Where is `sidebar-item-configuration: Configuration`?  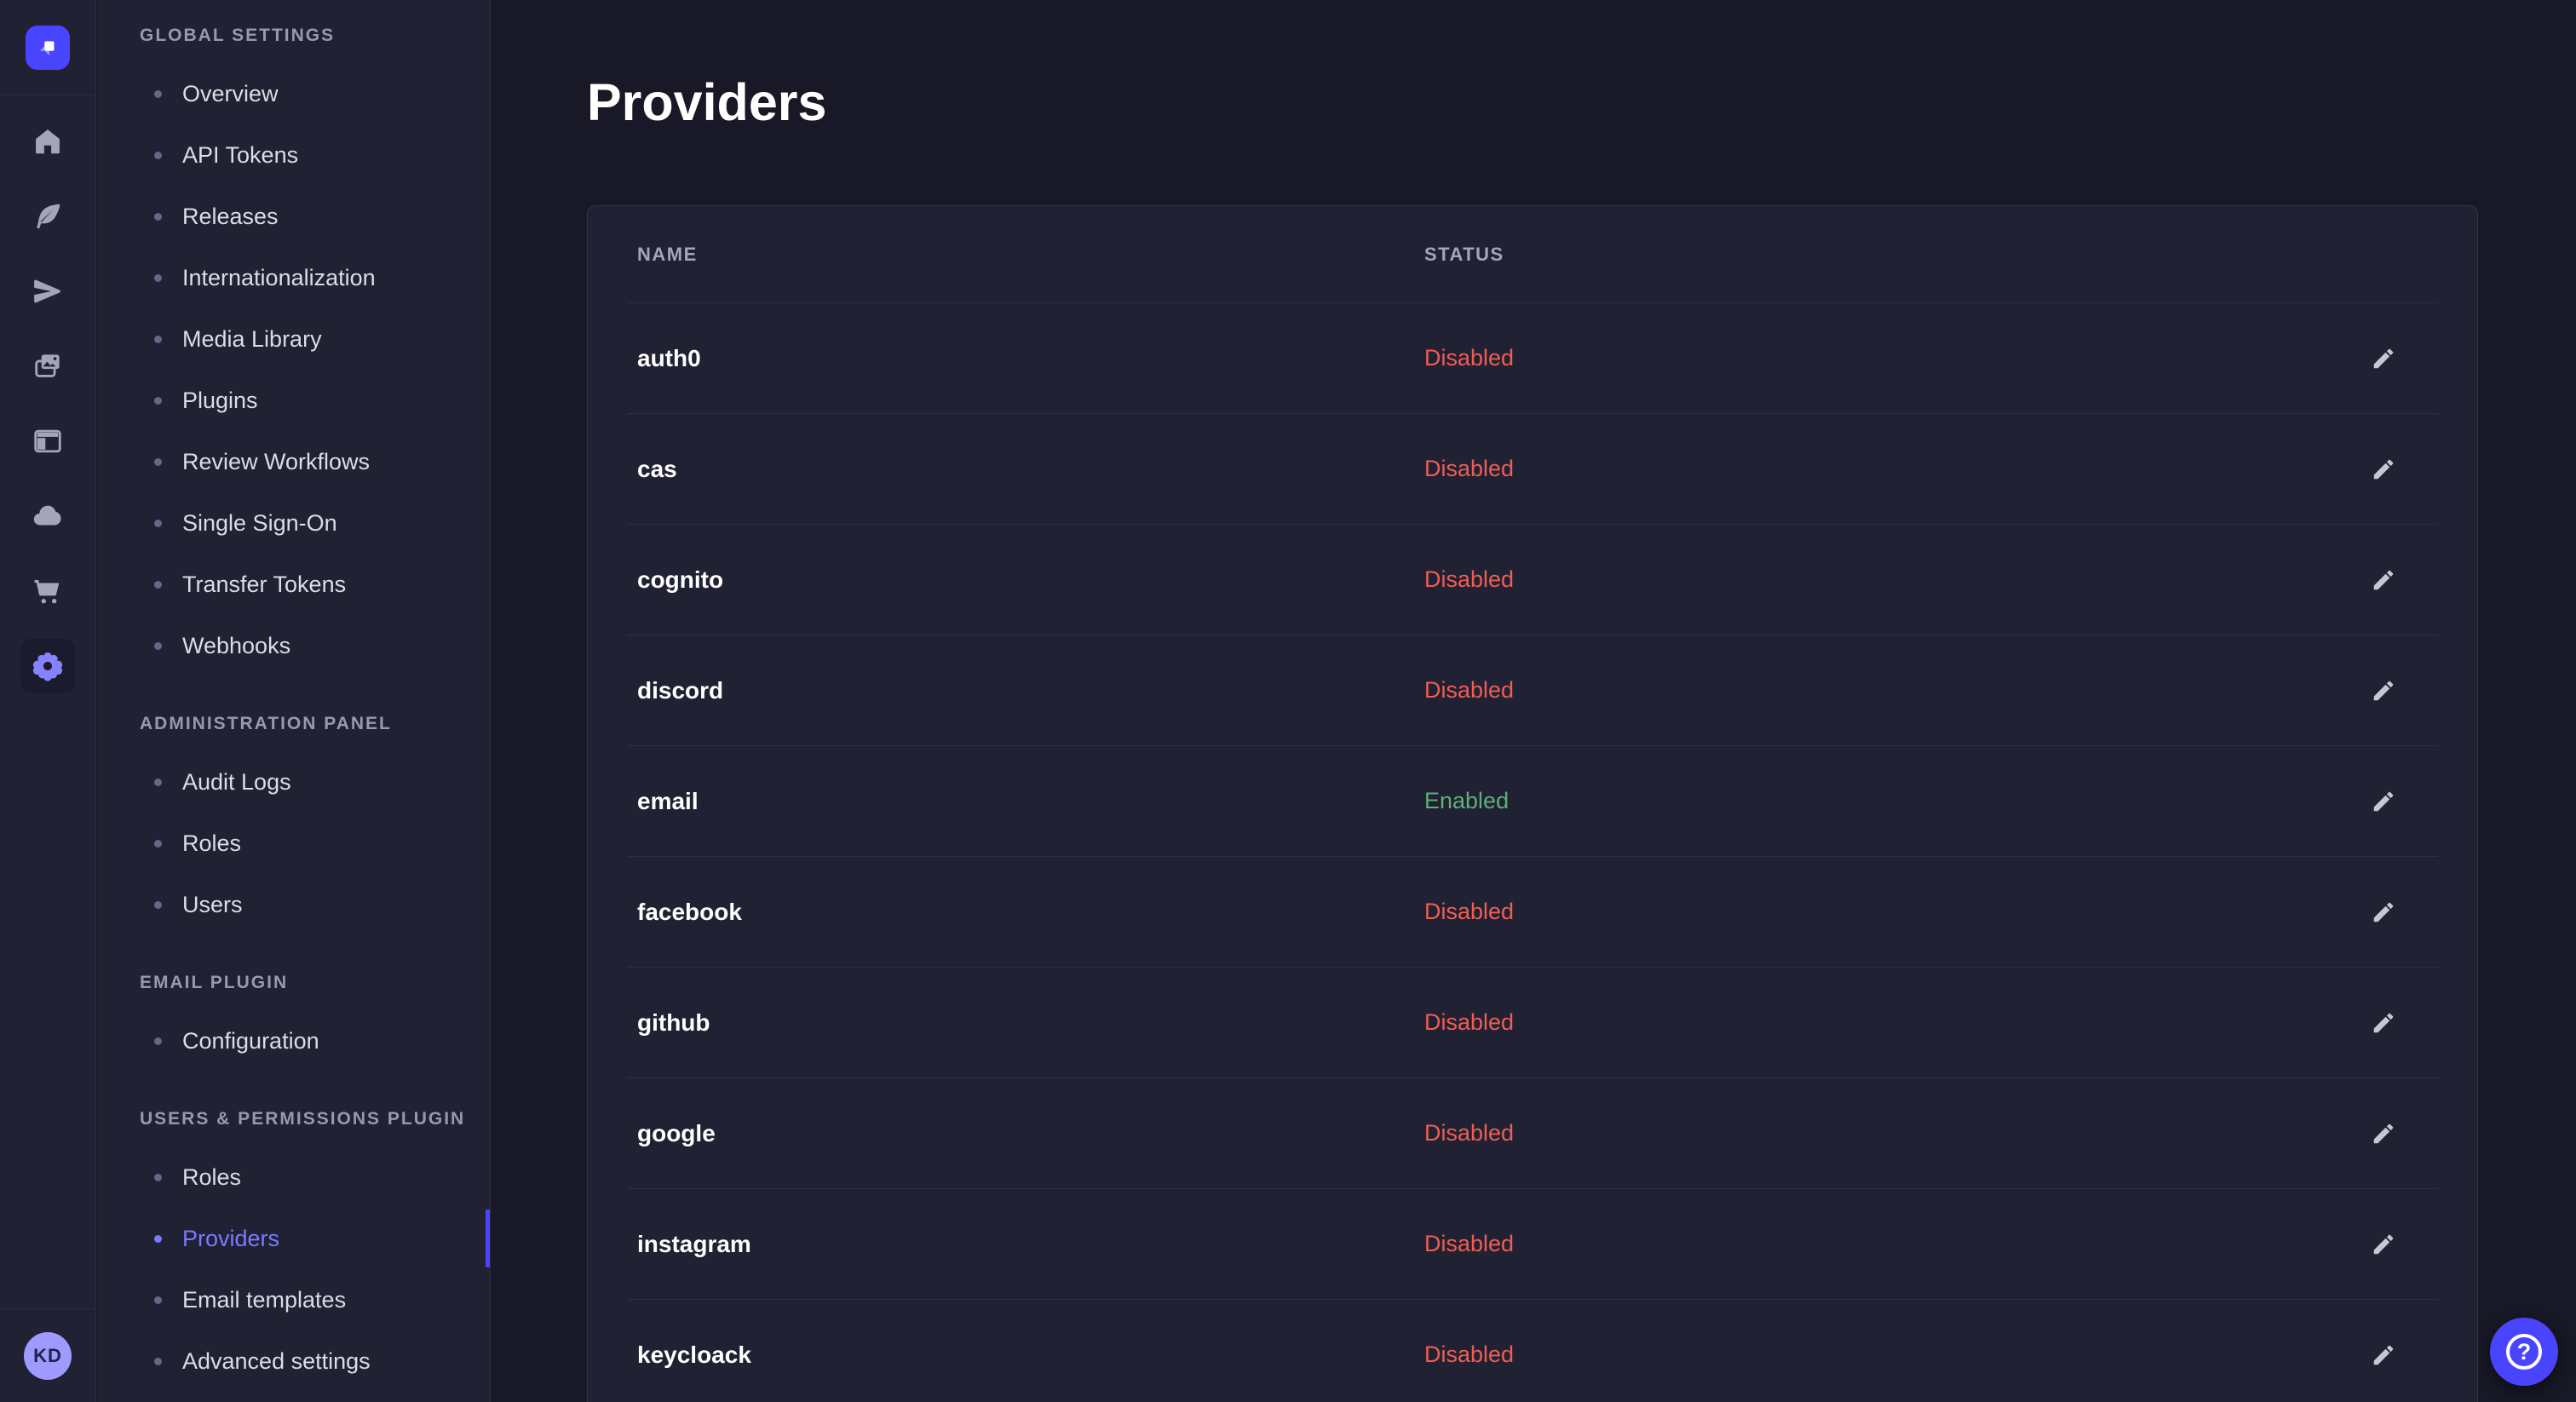 sidebar-item-configuration: Configuration is located at coordinates (294, 1041).